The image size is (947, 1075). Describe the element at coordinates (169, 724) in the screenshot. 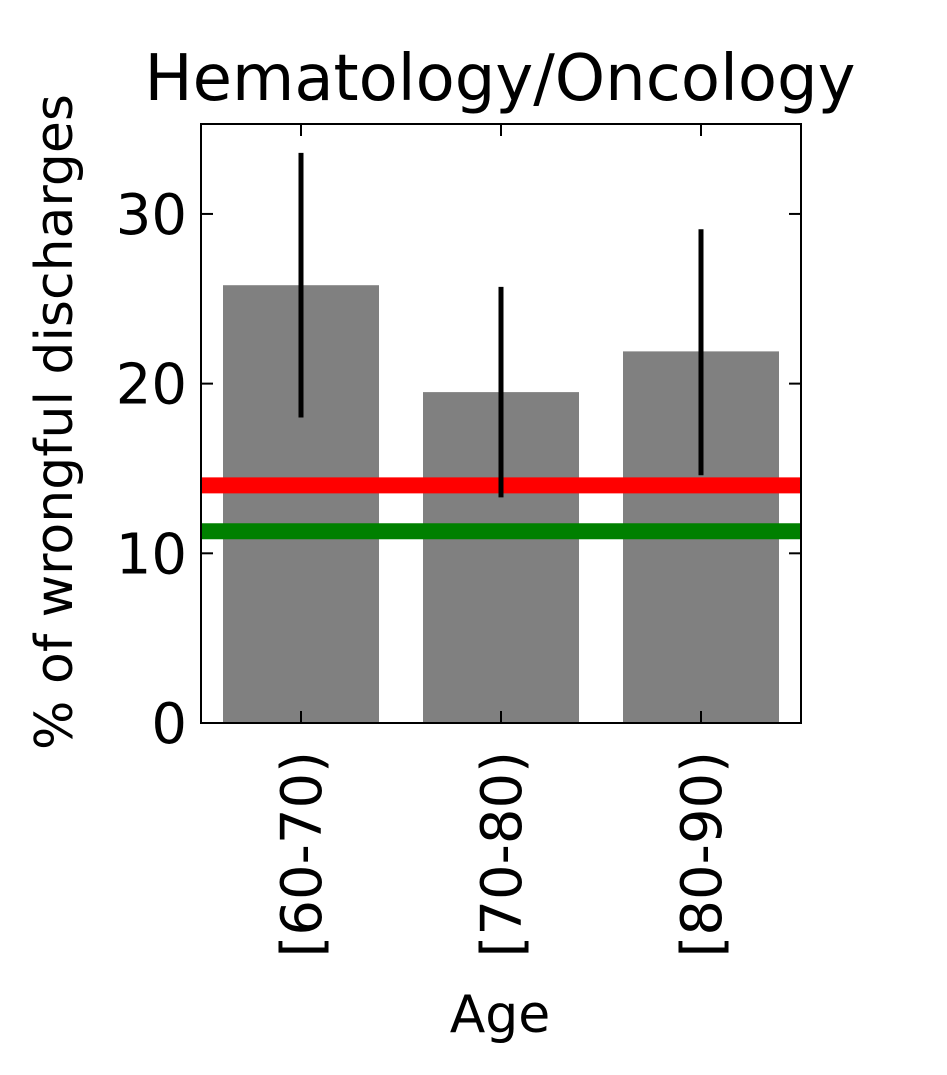

I see `y-tick-label: 0` at that location.